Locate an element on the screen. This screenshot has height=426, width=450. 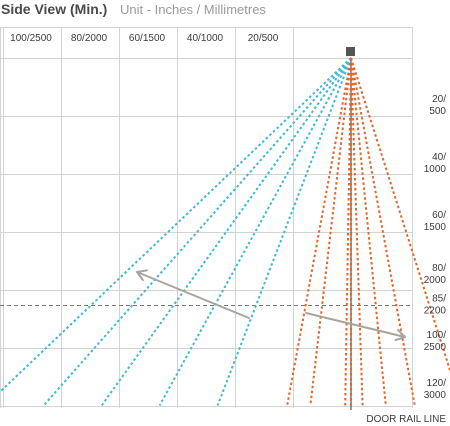
y-tick-label: 85/2200 is located at coordinates (435, 305).